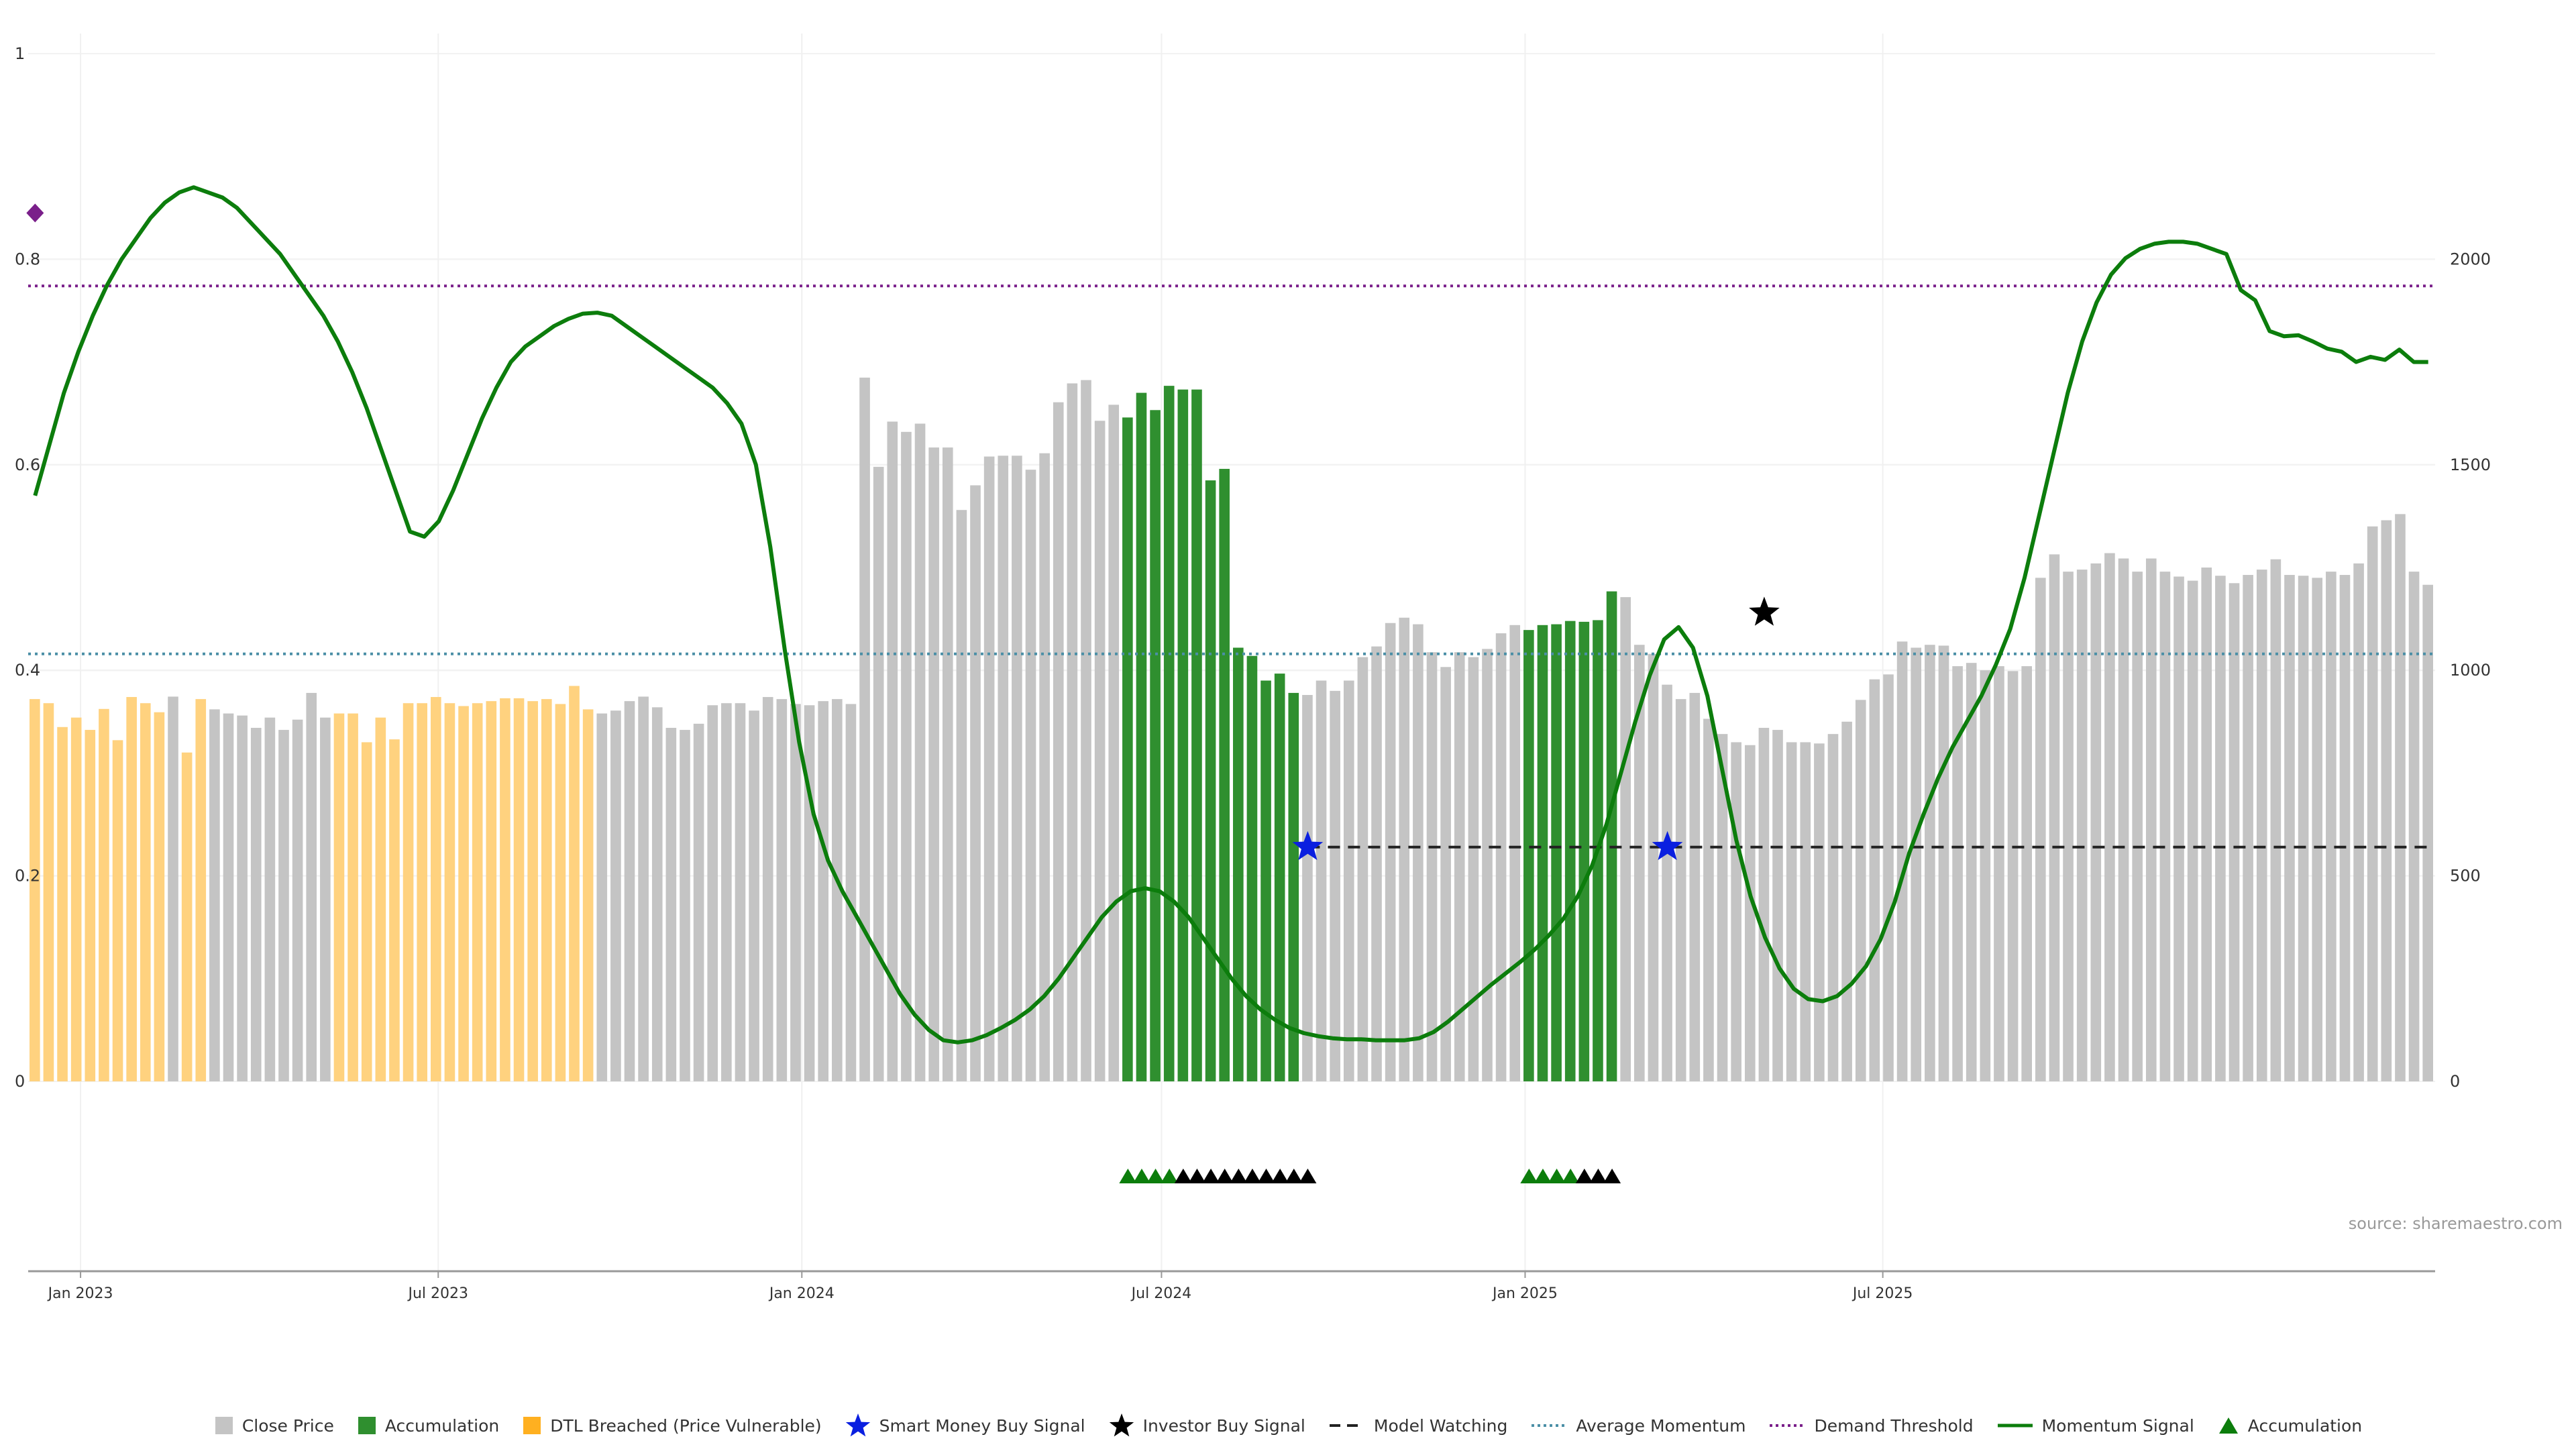 Image resolution: width=2576 pixels, height=1449 pixels. I want to click on legend-item-accumulation: Accumulation, so click(428, 1425).